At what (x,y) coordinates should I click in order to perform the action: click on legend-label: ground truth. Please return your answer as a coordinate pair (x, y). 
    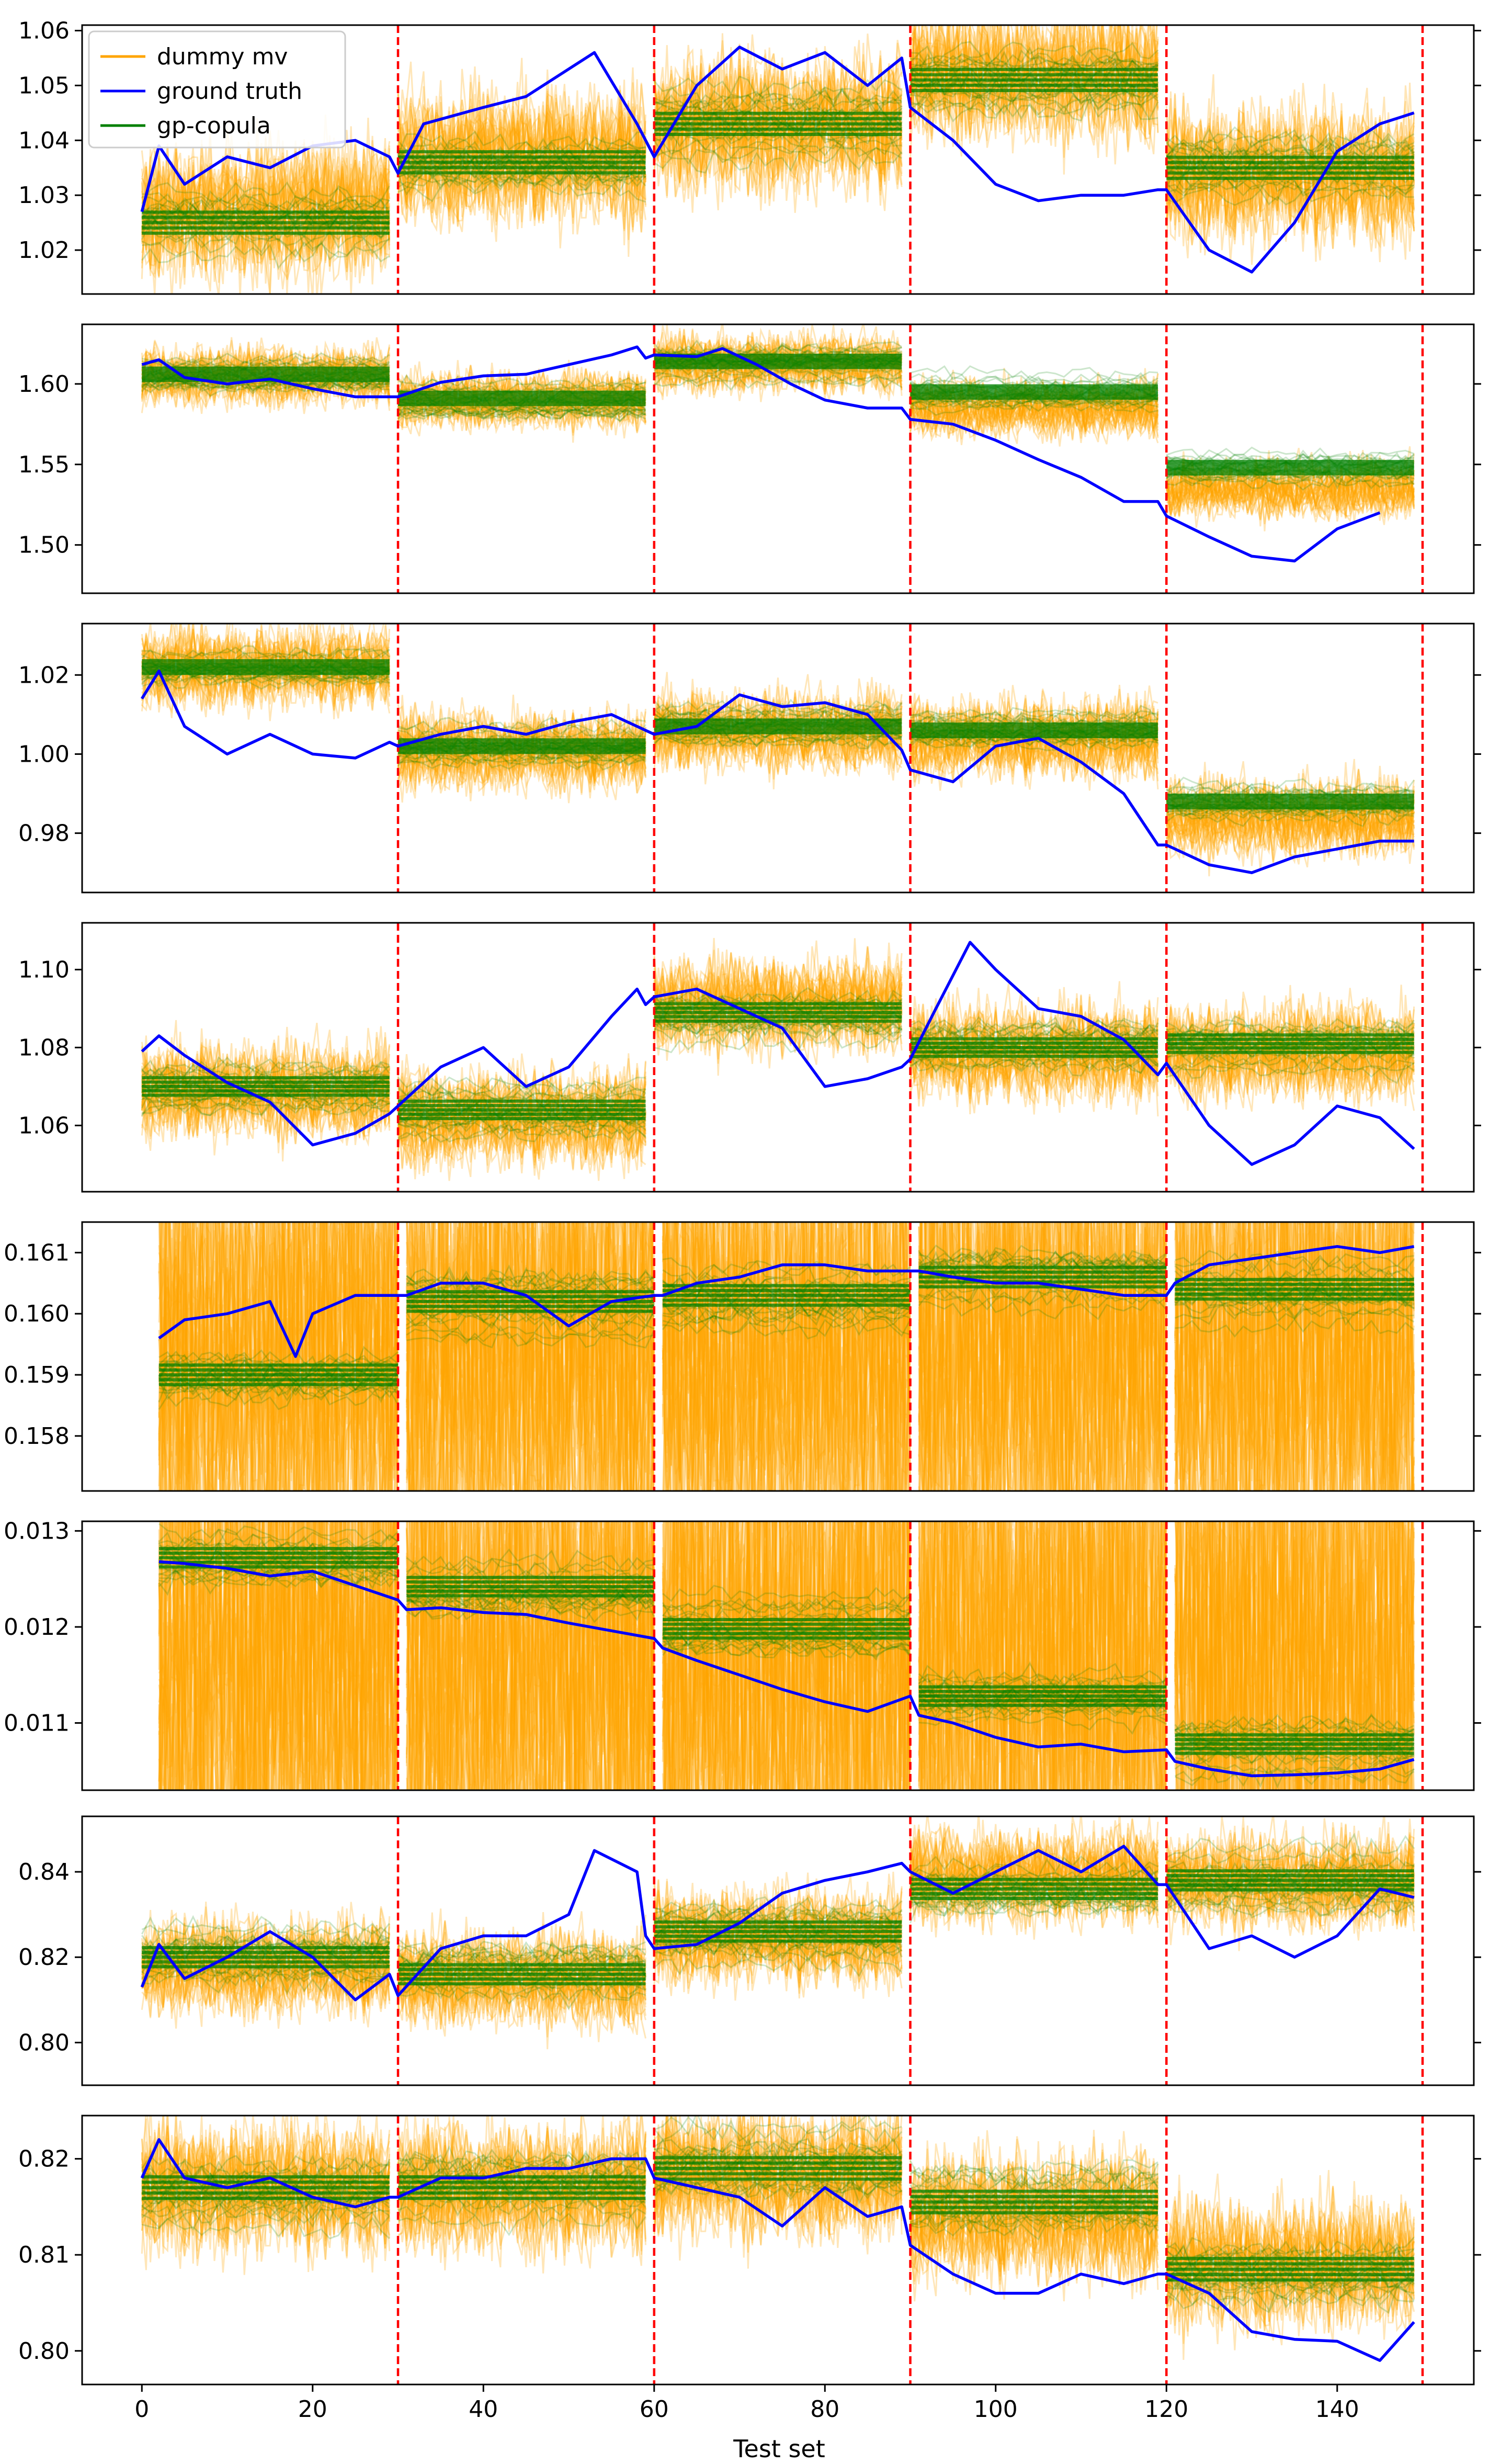
    Looking at the image, I should click on (229, 91).